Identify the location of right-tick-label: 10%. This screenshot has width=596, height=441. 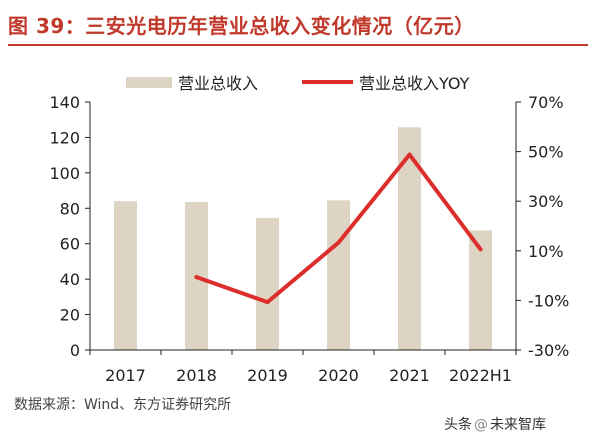
(546, 251).